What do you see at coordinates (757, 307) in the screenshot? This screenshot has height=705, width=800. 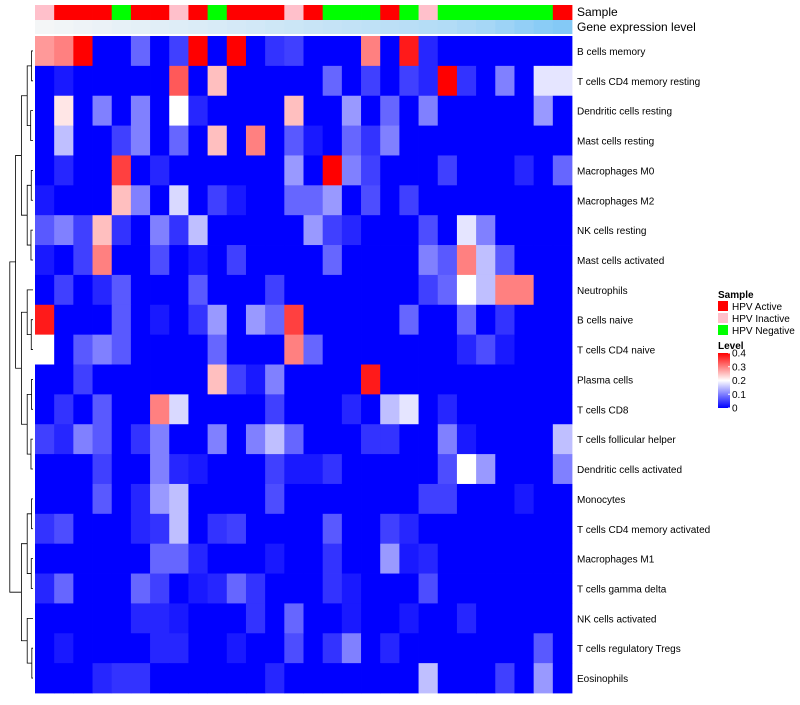 I see `legend-sample-label: HPV Active` at bounding box center [757, 307].